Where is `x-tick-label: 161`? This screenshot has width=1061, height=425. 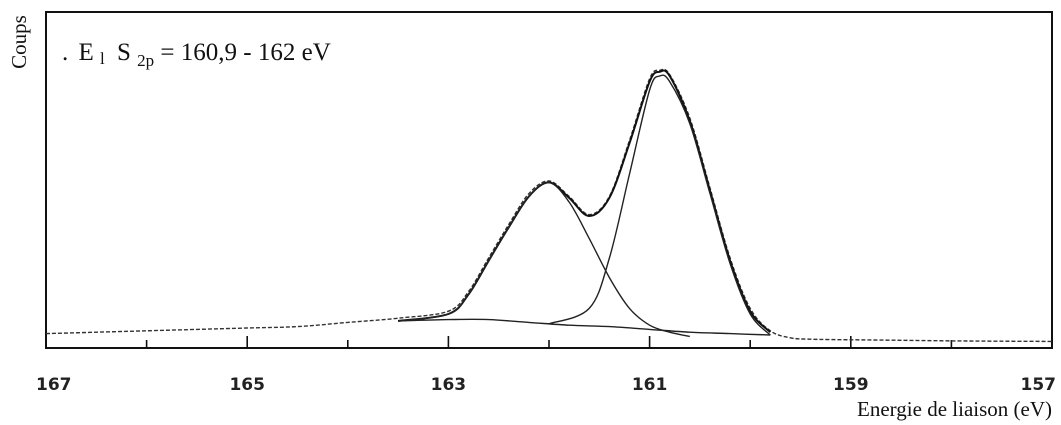 x-tick-label: 161 is located at coordinates (650, 385).